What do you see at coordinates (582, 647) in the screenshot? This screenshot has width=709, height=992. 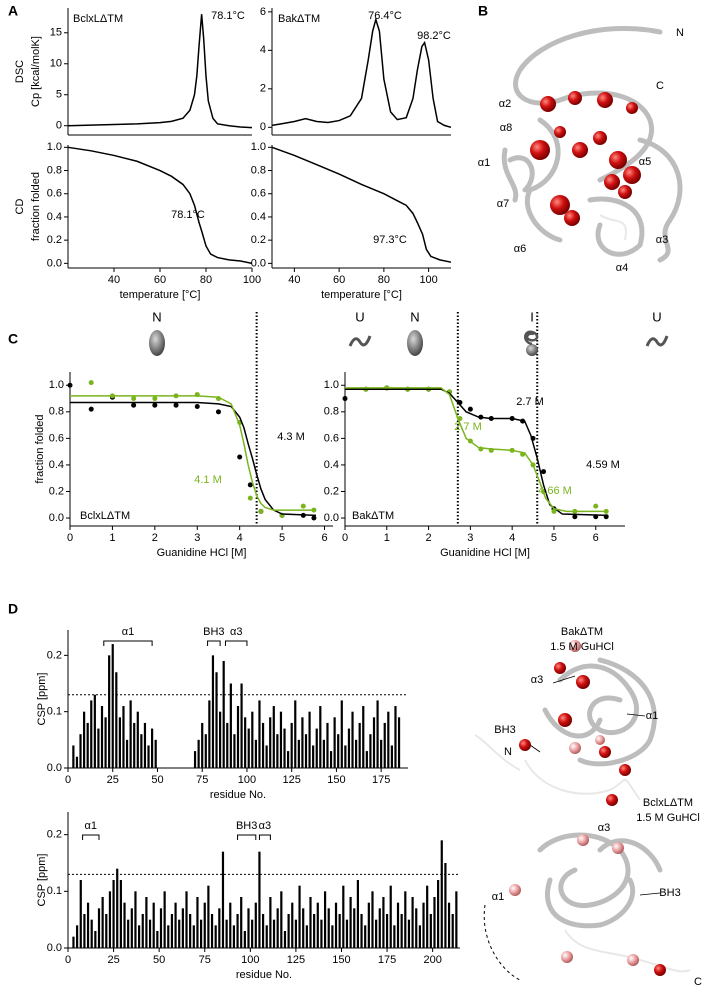 I see `structure-subtitle: 1.5 M GuHCl` at bounding box center [582, 647].